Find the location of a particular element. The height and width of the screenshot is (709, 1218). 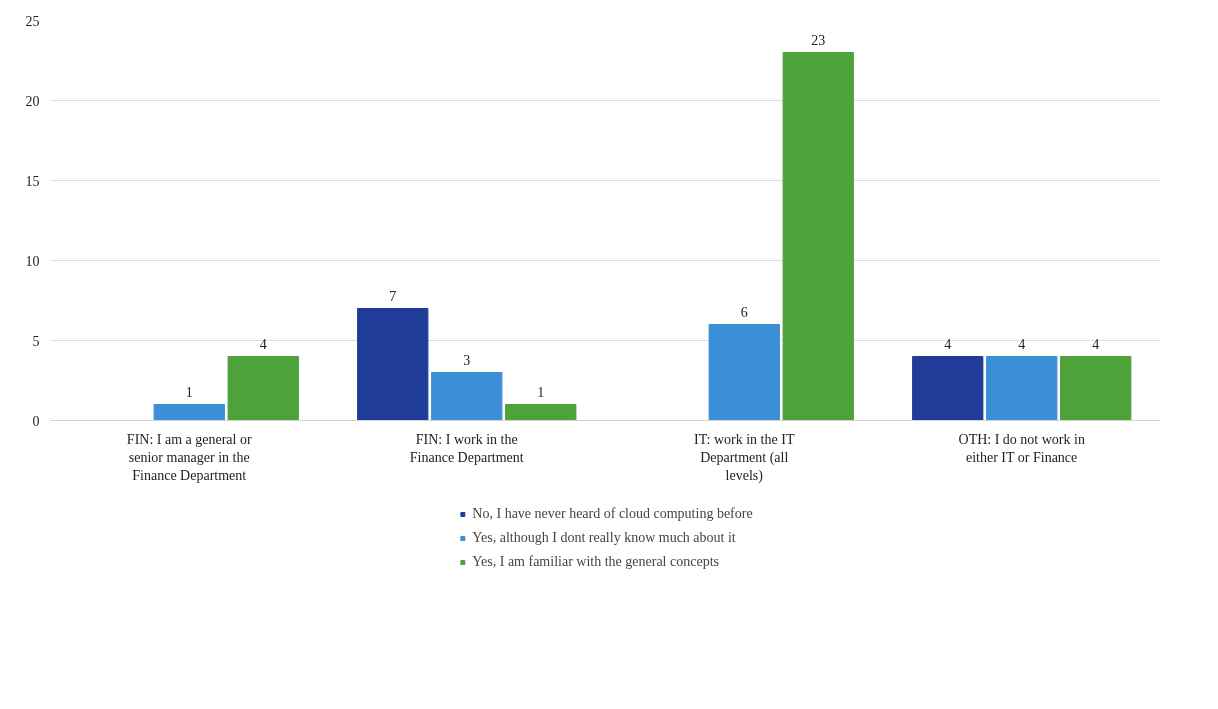

data-label: 7 is located at coordinates (393, 296).